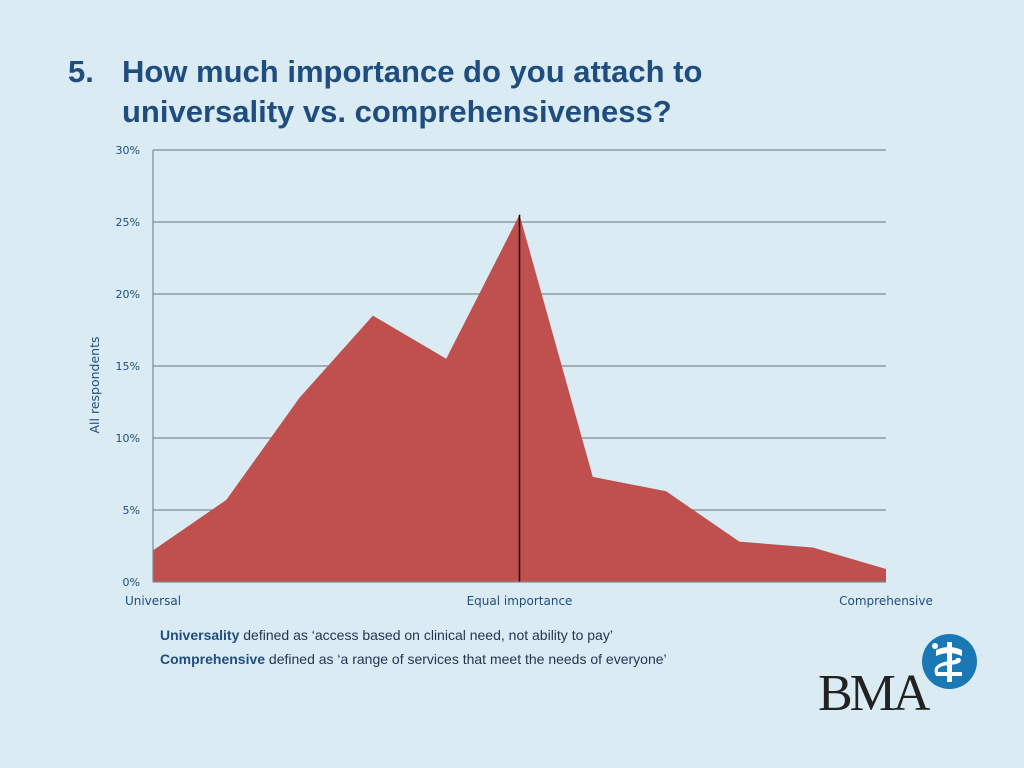  I want to click on y-tick-label: 10%, so click(128, 438).